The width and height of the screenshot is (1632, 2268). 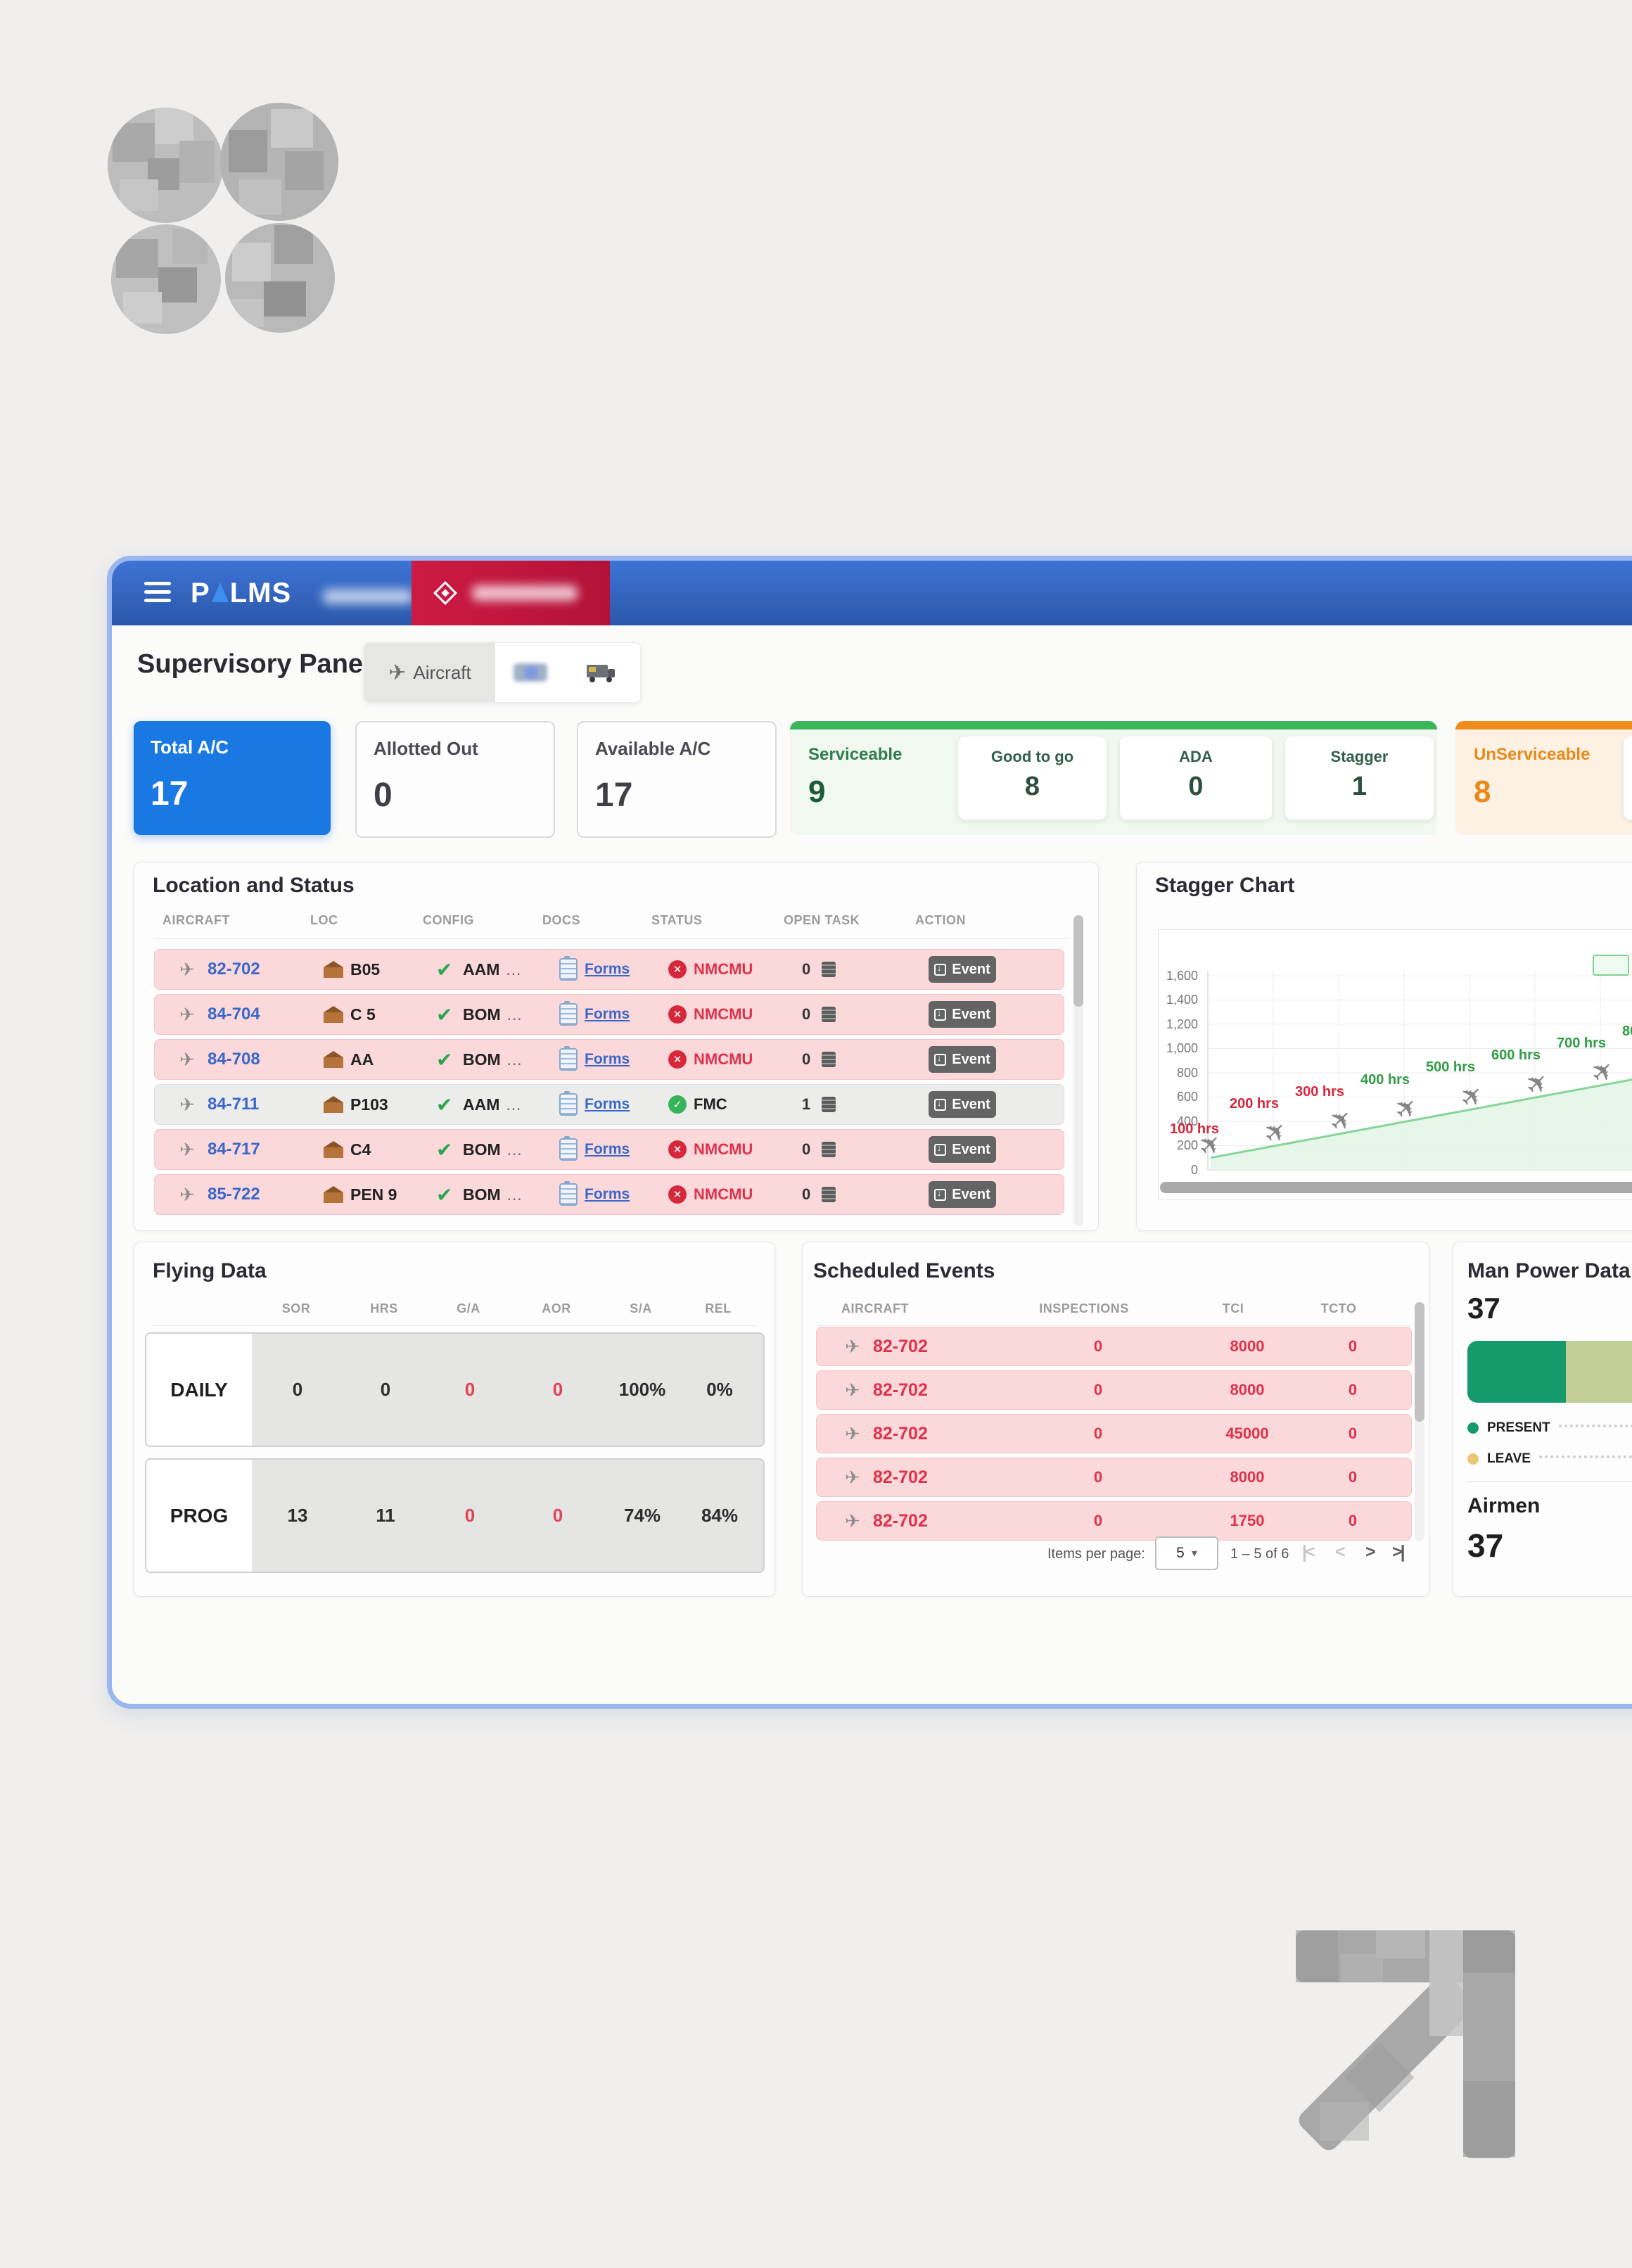 What do you see at coordinates (557, 1515) in the screenshot?
I see `prog-aor: 0` at bounding box center [557, 1515].